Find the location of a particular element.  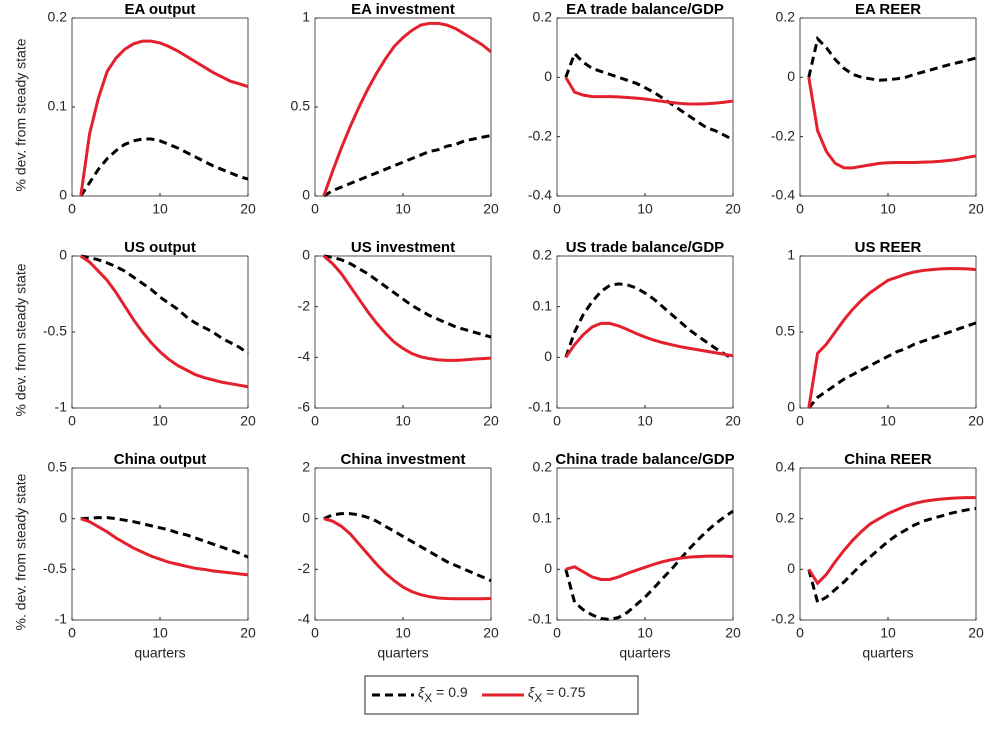

y-tick-label: -2 is located at coordinates (304, 568).